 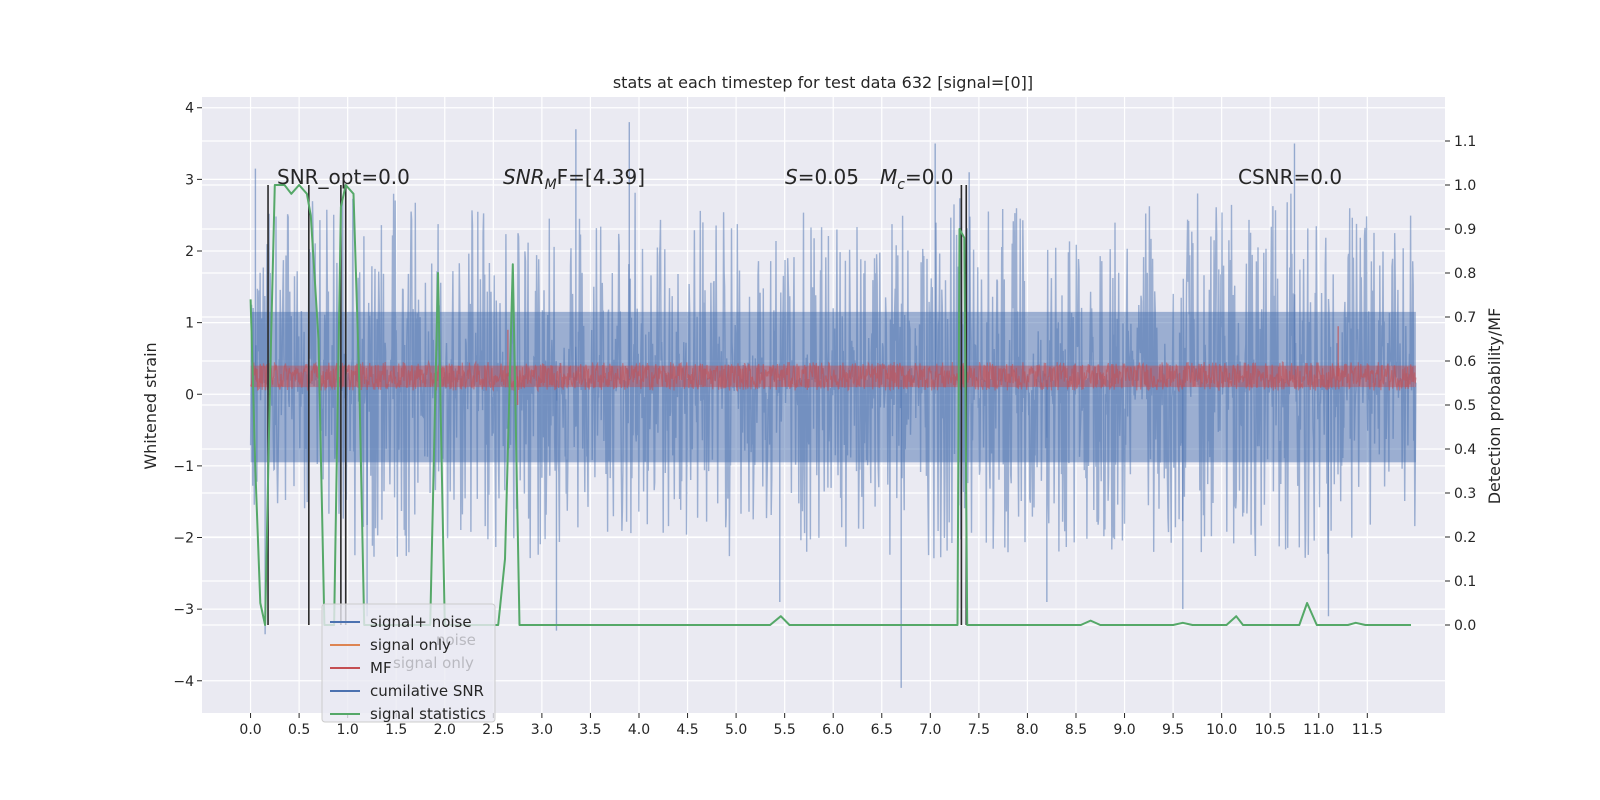 I want to click on legend-label: signal only, so click(x=410, y=645).